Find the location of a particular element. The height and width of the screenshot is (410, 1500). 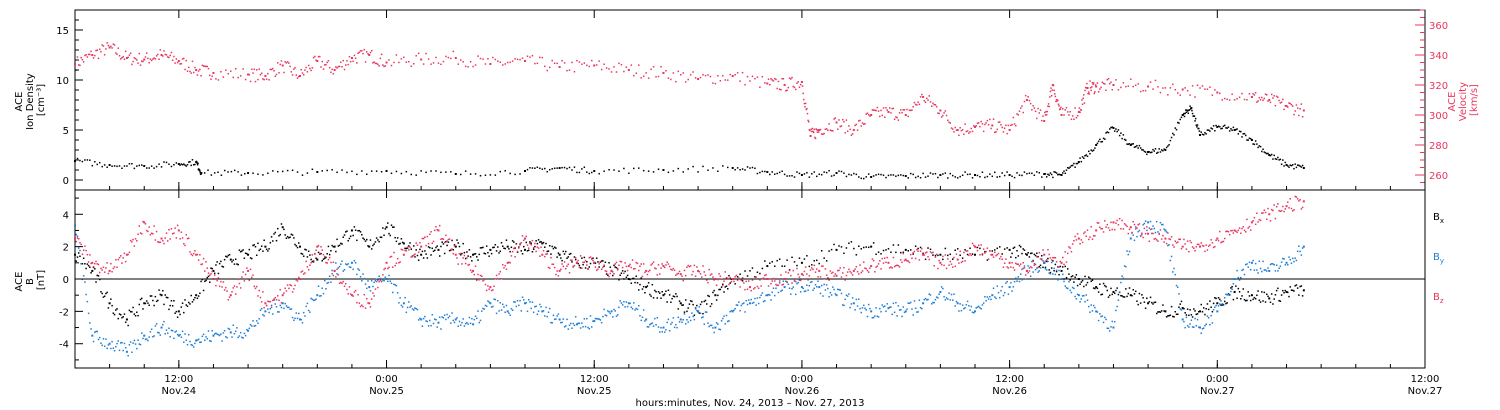

b-tick-label: 0 is located at coordinates (66, 280).